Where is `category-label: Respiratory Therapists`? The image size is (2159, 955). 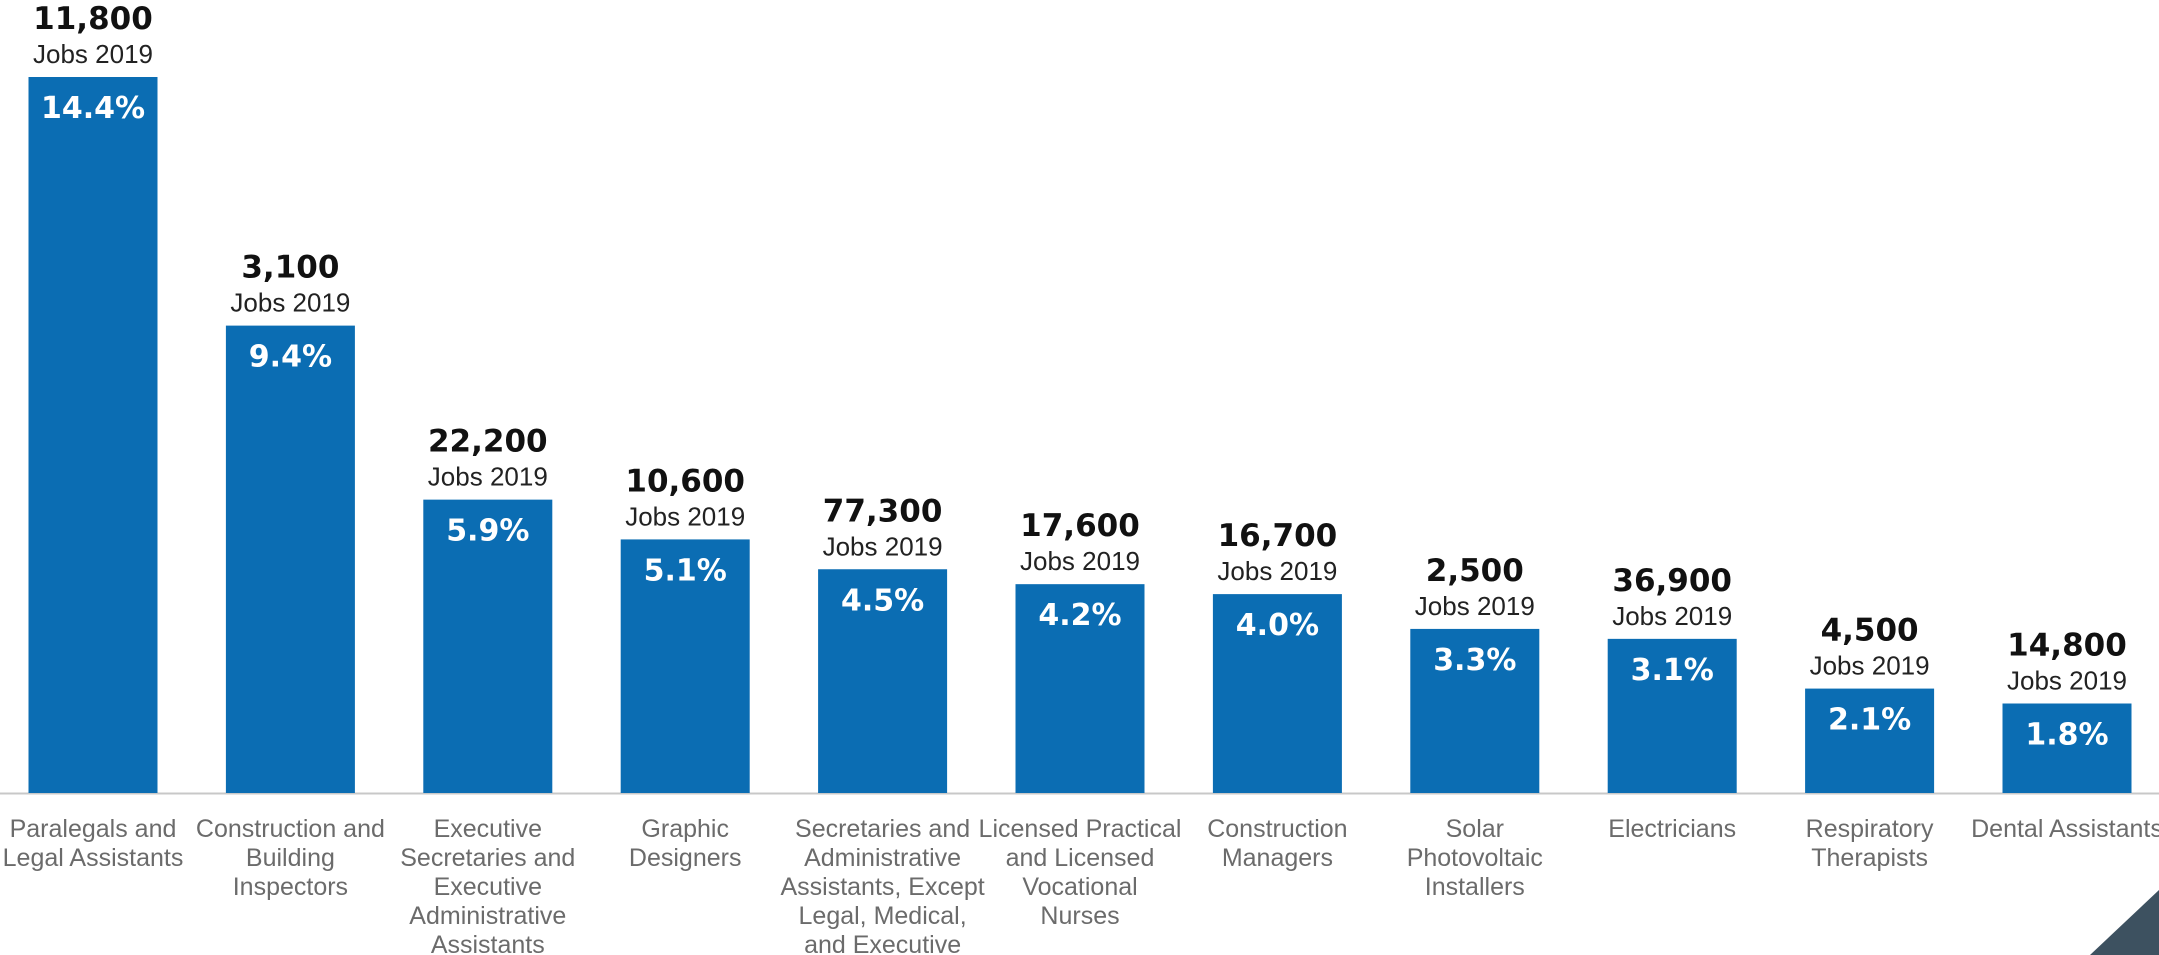 category-label: Respiratory Therapists is located at coordinates (1870, 843).